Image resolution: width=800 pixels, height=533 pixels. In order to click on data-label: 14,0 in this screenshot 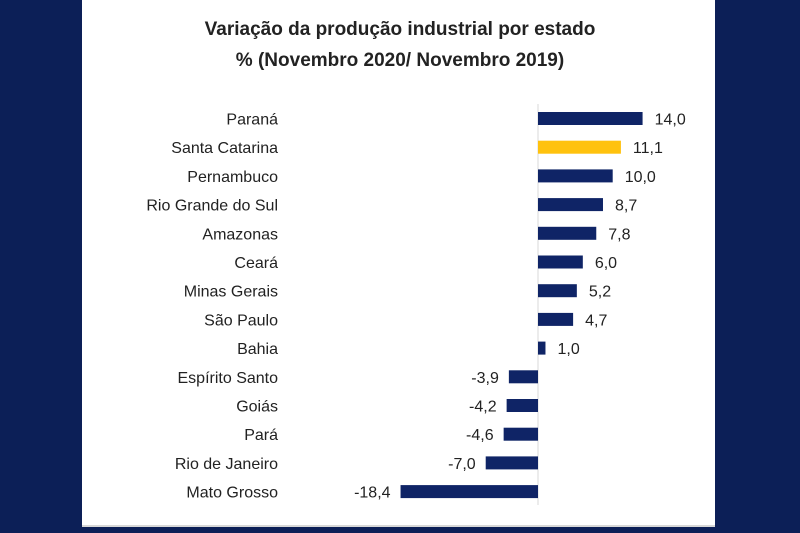, I will do `click(670, 120)`.